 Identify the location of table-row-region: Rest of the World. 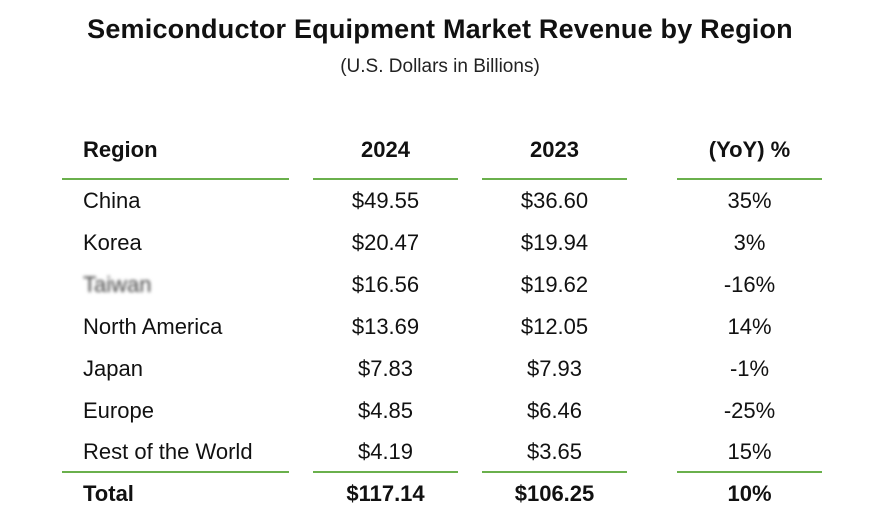
(168, 451).